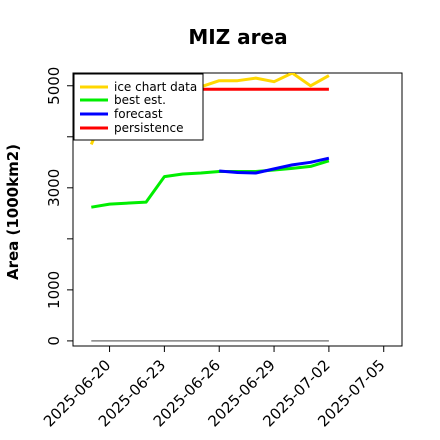 The height and width of the screenshot is (440, 440). I want to click on series-line-forecast, so click(274, 165).